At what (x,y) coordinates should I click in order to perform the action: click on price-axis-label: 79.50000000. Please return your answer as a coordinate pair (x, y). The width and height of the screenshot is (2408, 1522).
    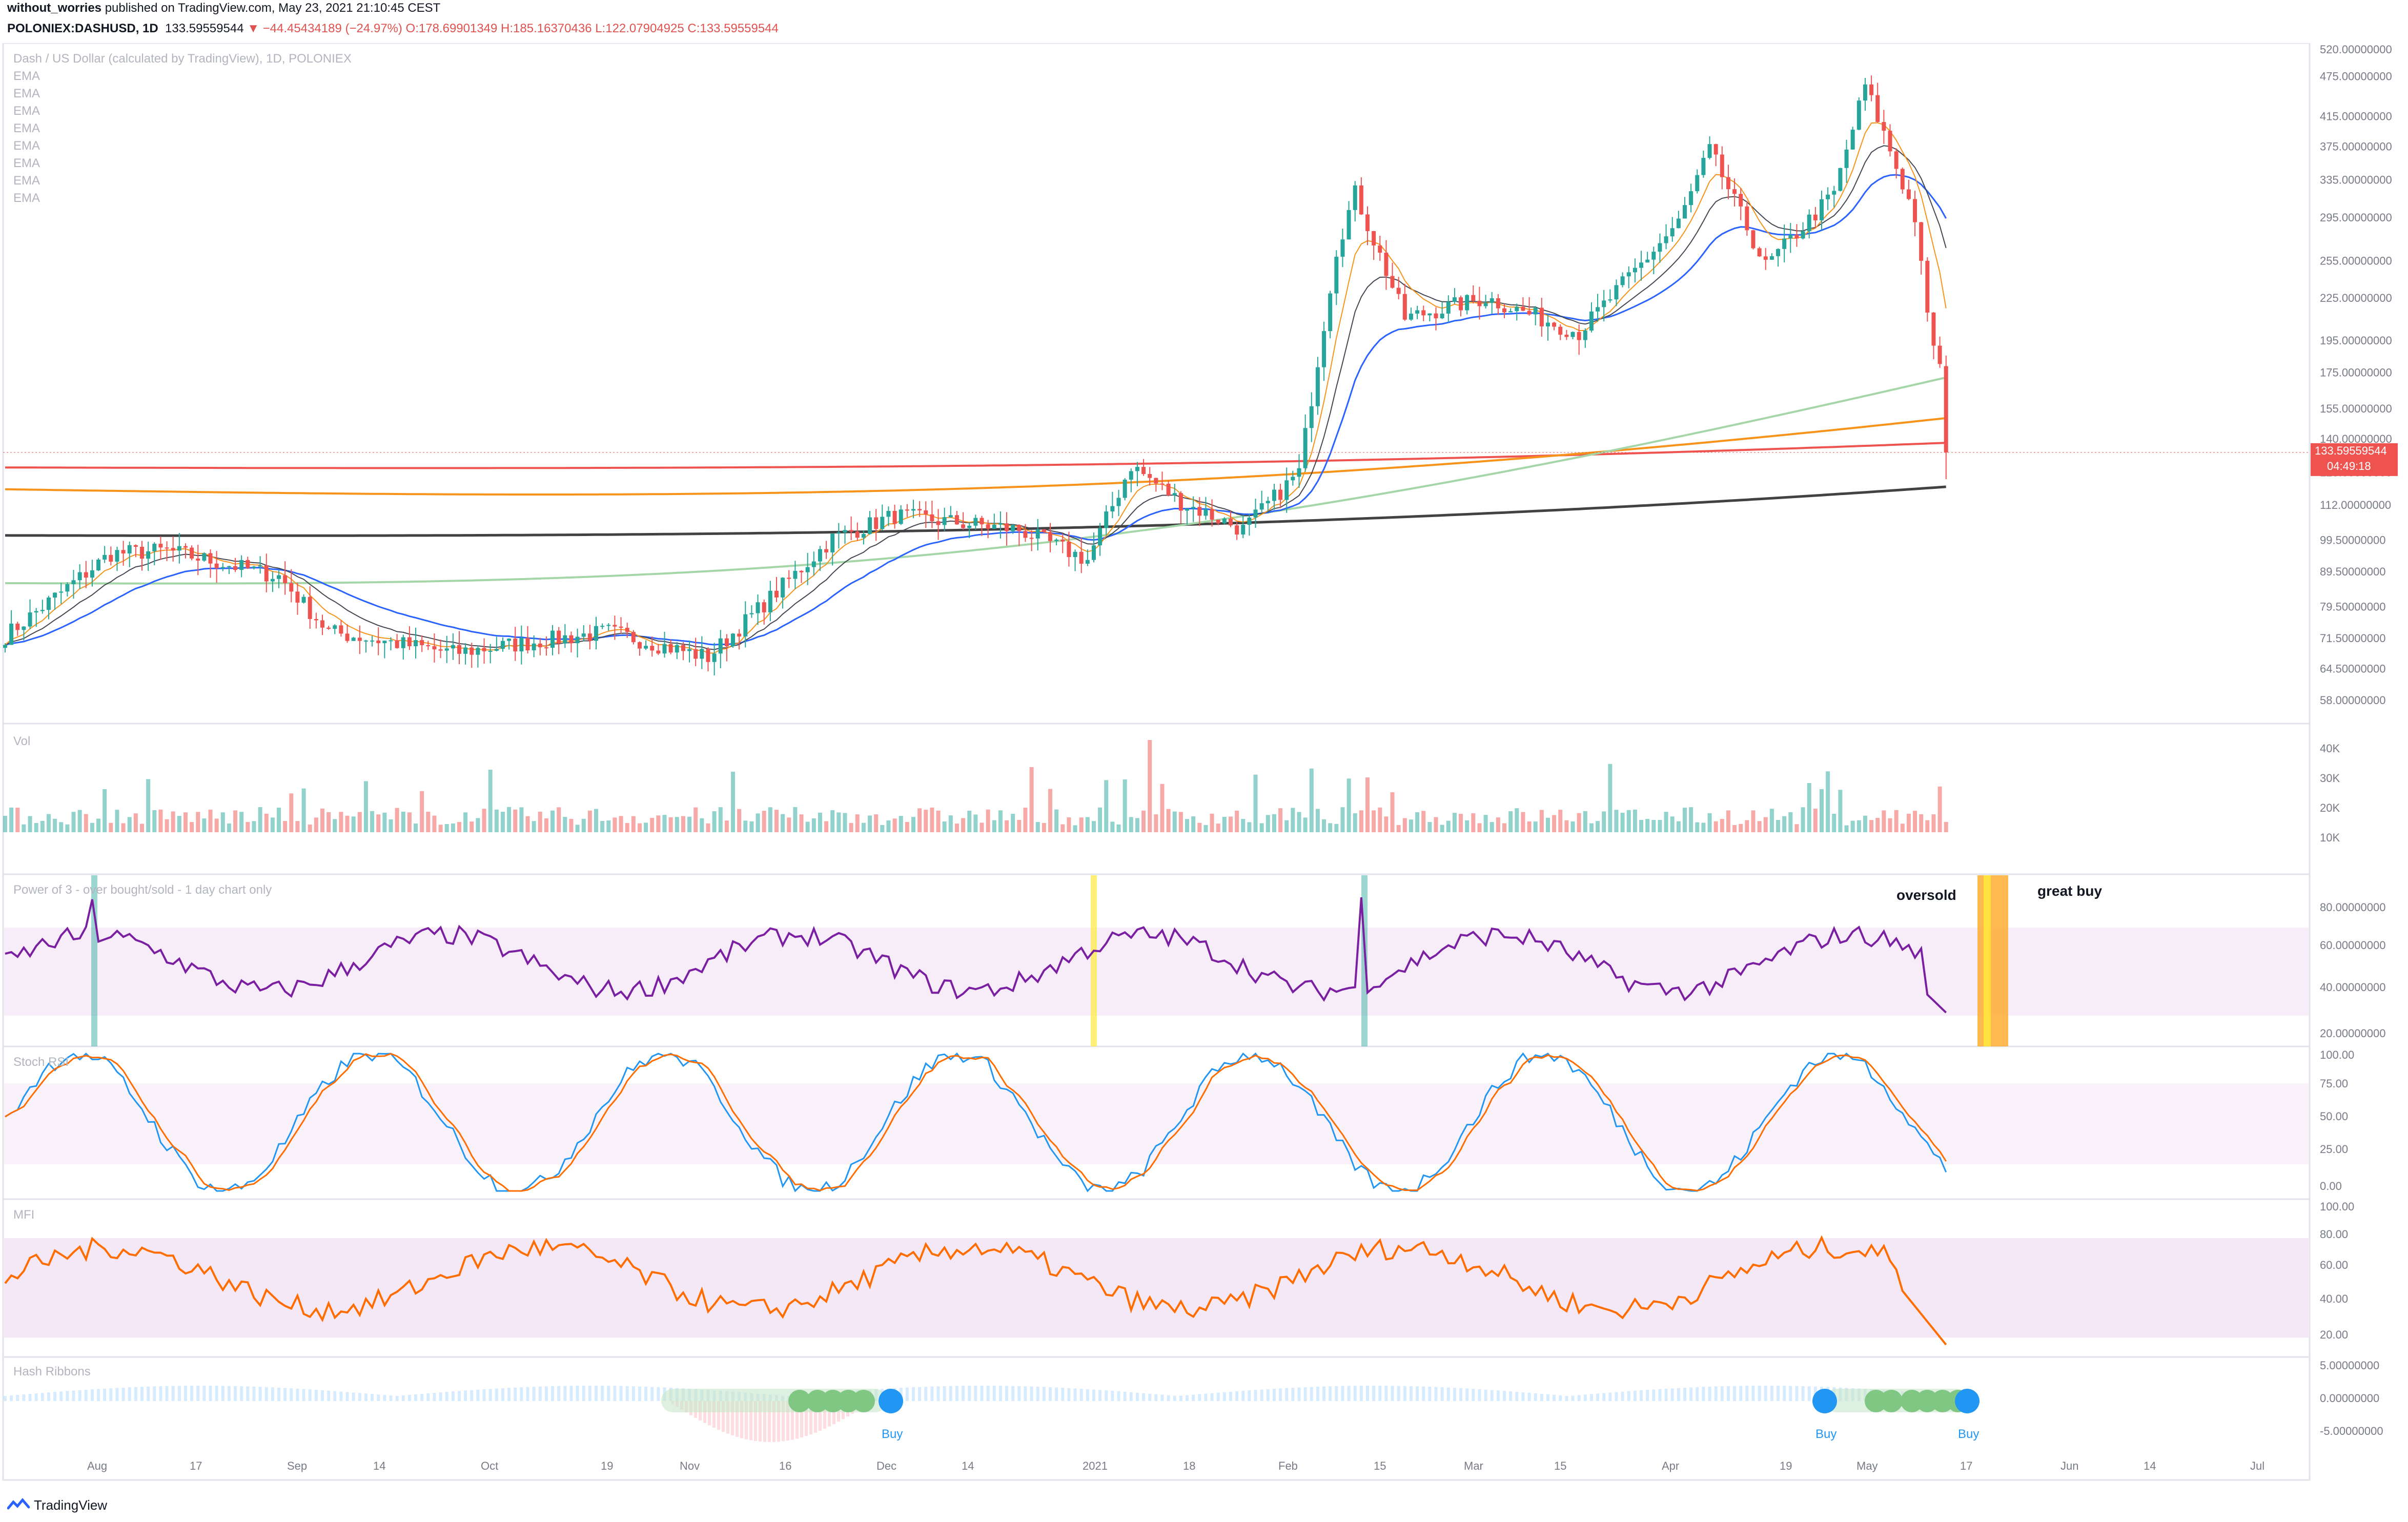
    Looking at the image, I should click on (2353, 606).